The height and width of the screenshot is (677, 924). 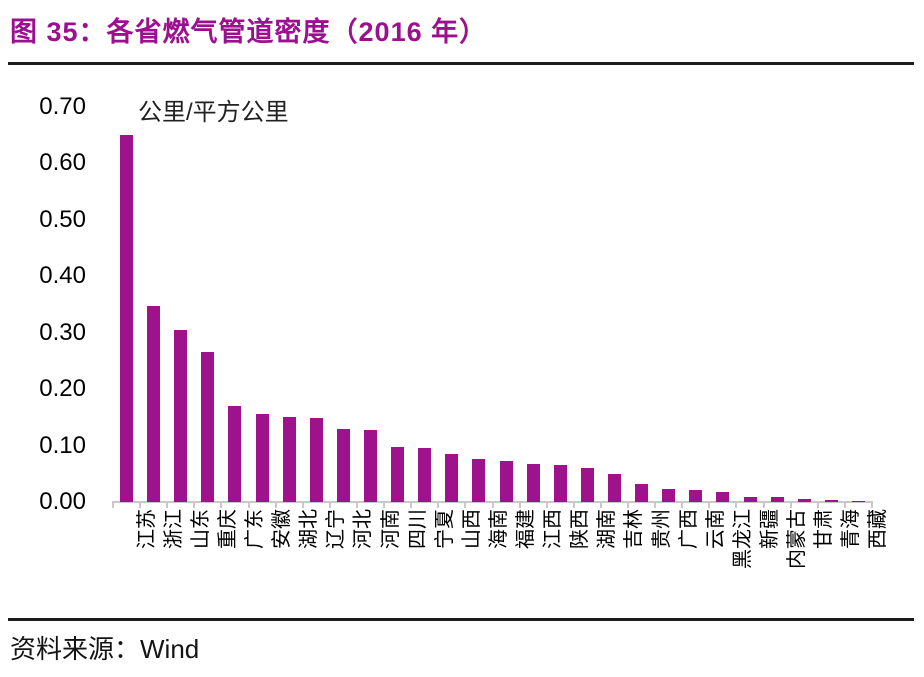 What do you see at coordinates (282, 529) in the screenshot?
I see `x-axis-category-label-text: 安徽` at bounding box center [282, 529].